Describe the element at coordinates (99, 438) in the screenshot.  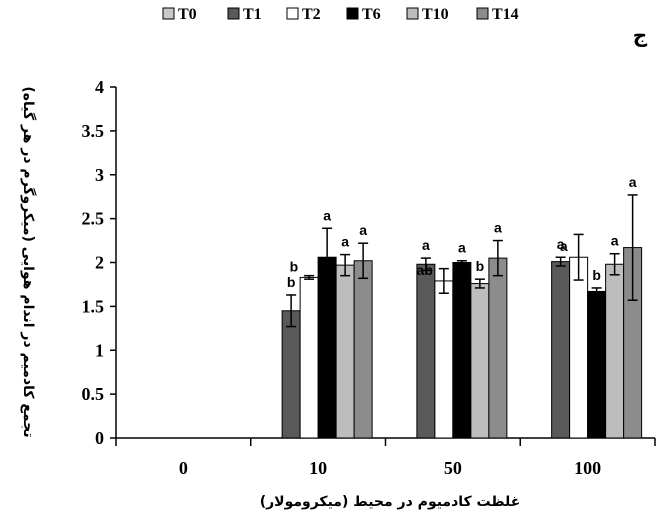
I see `y-tick-label: 0` at that location.